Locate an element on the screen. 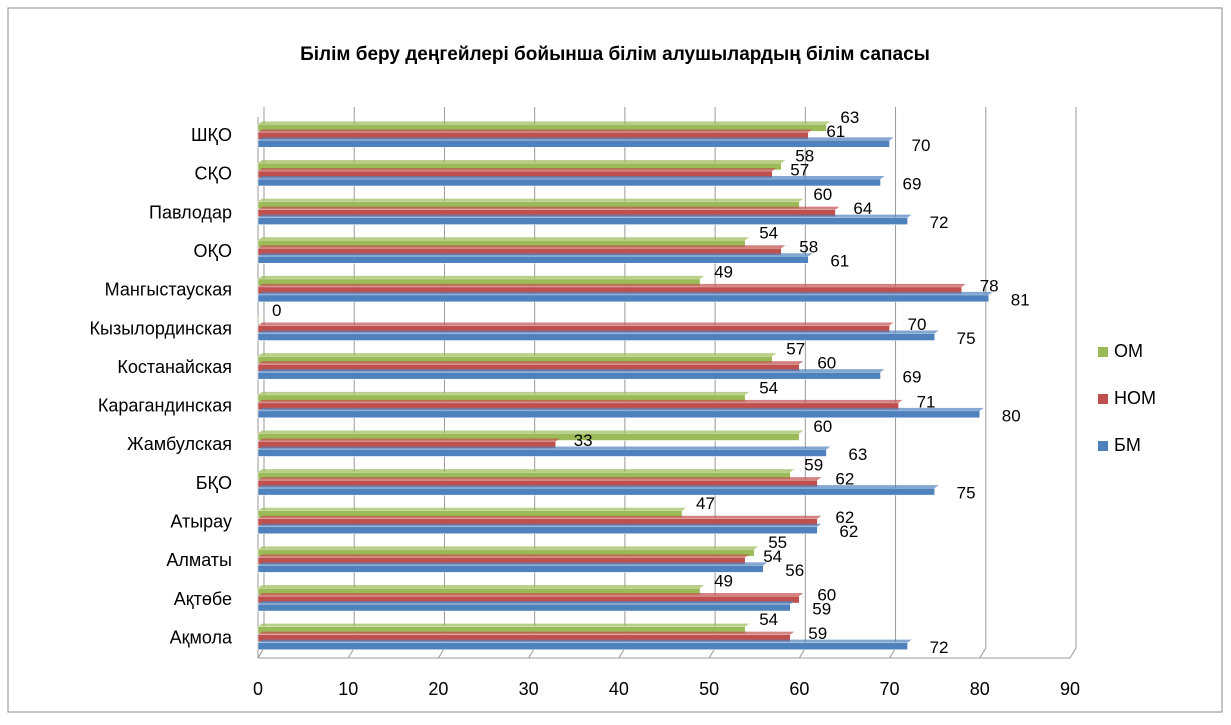 The width and height of the screenshot is (1231, 725). y-tick-label: Ақмола is located at coordinates (201, 637).